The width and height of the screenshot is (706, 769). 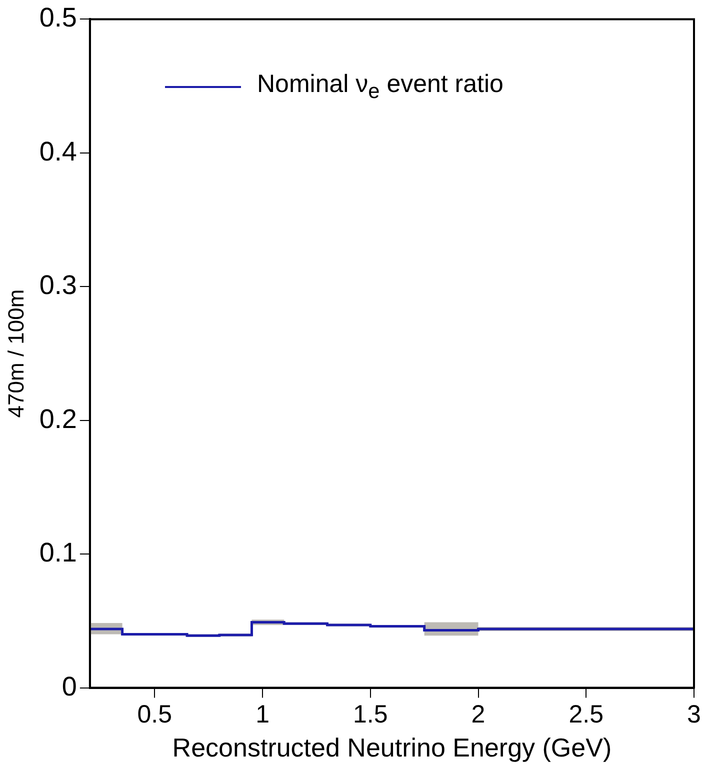 I want to click on y-axis-title: 470m / 100m, so click(x=15, y=353).